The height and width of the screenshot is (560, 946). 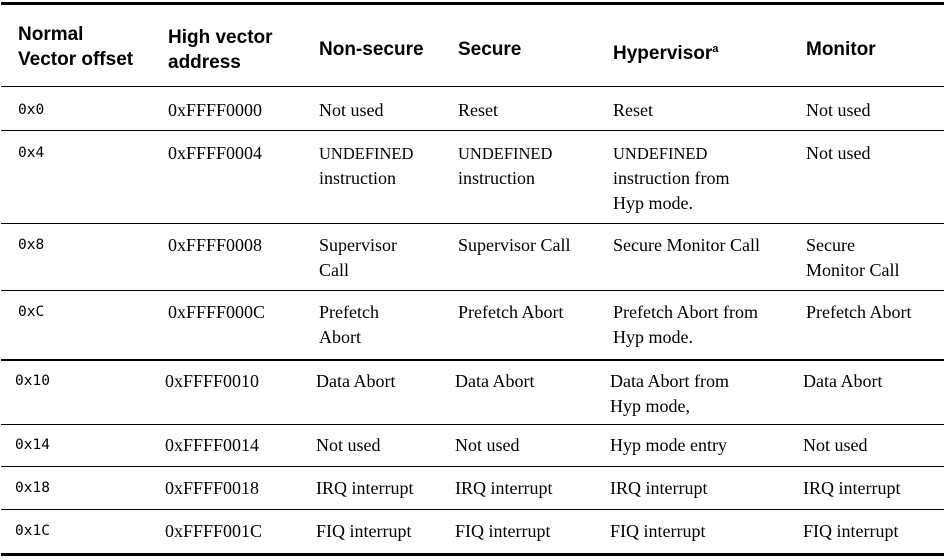 I want to click on cell-vector-offset: 0x14, so click(x=32, y=445).